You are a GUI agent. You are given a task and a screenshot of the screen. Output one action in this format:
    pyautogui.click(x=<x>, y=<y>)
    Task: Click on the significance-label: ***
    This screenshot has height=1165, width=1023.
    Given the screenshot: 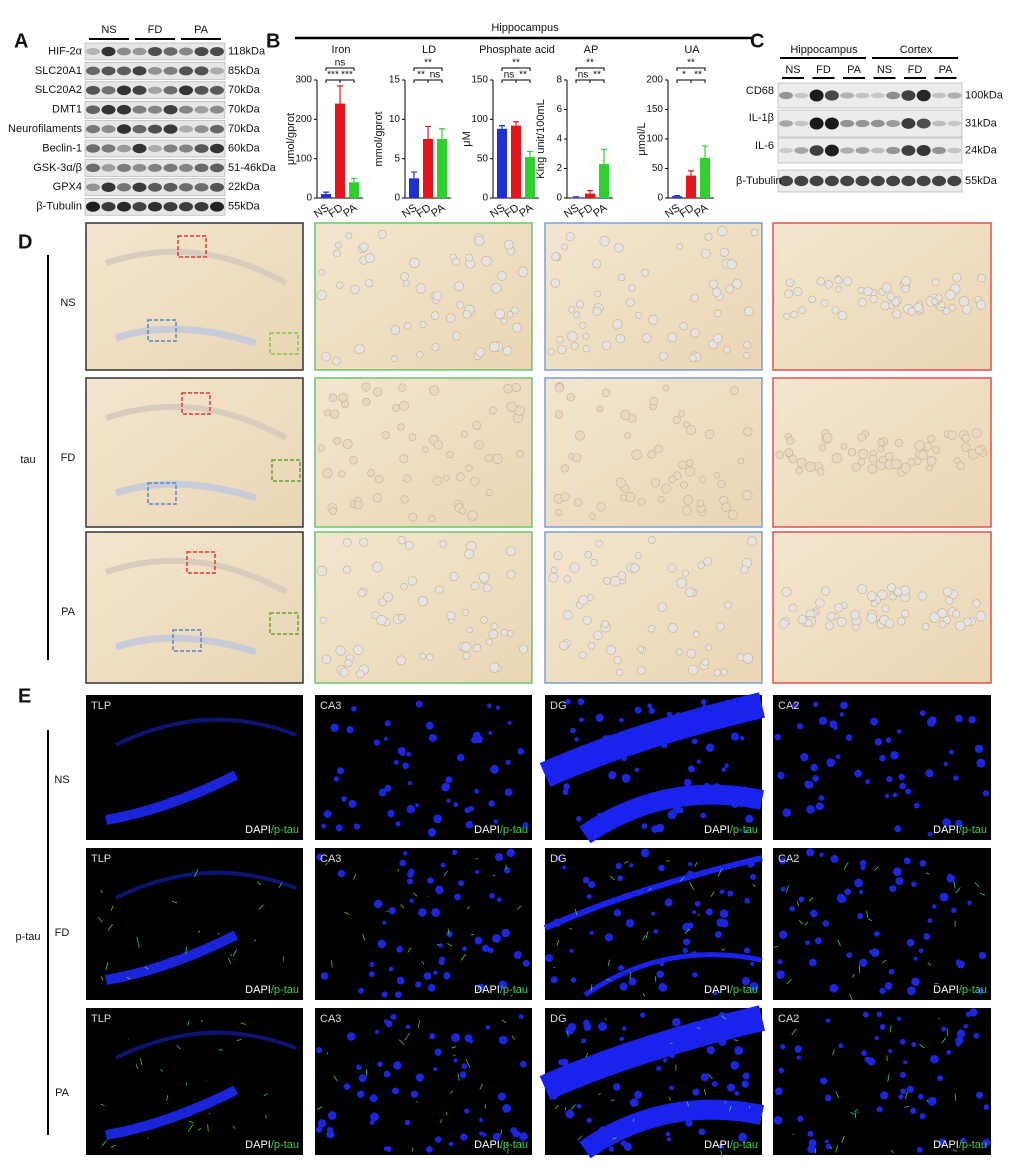 What is the action you would take?
    pyautogui.click(x=333, y=75)
    